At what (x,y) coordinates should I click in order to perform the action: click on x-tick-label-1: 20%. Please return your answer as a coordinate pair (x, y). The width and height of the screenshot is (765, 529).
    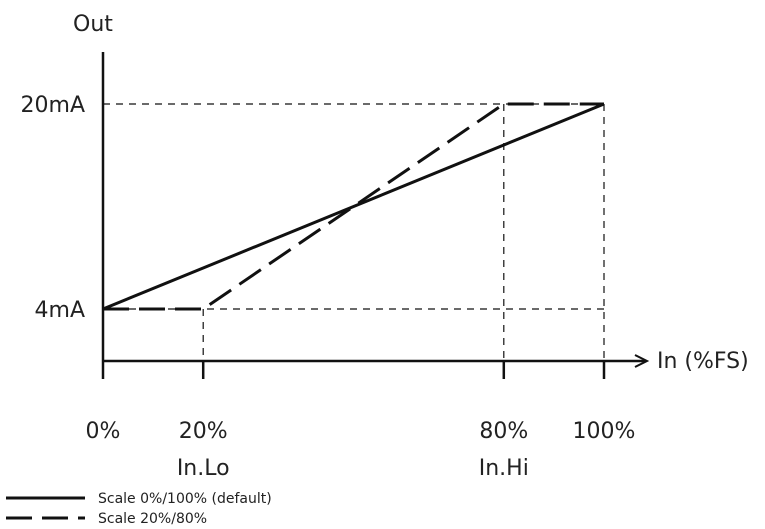
    Looking at the image, I should click on (203, 431).